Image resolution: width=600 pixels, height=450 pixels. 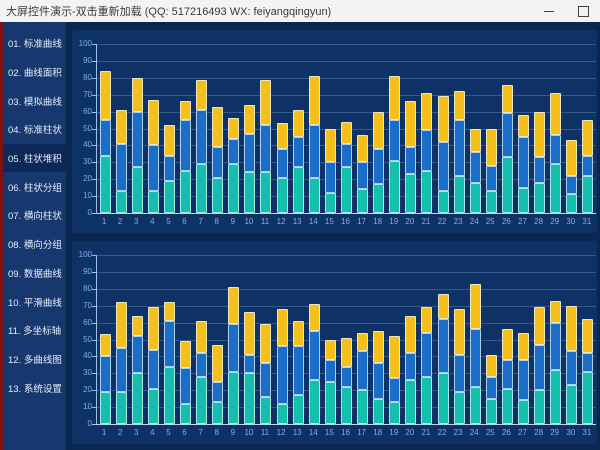 I want to click on x-axis-label-3: 3, so click(x=136, y=221).